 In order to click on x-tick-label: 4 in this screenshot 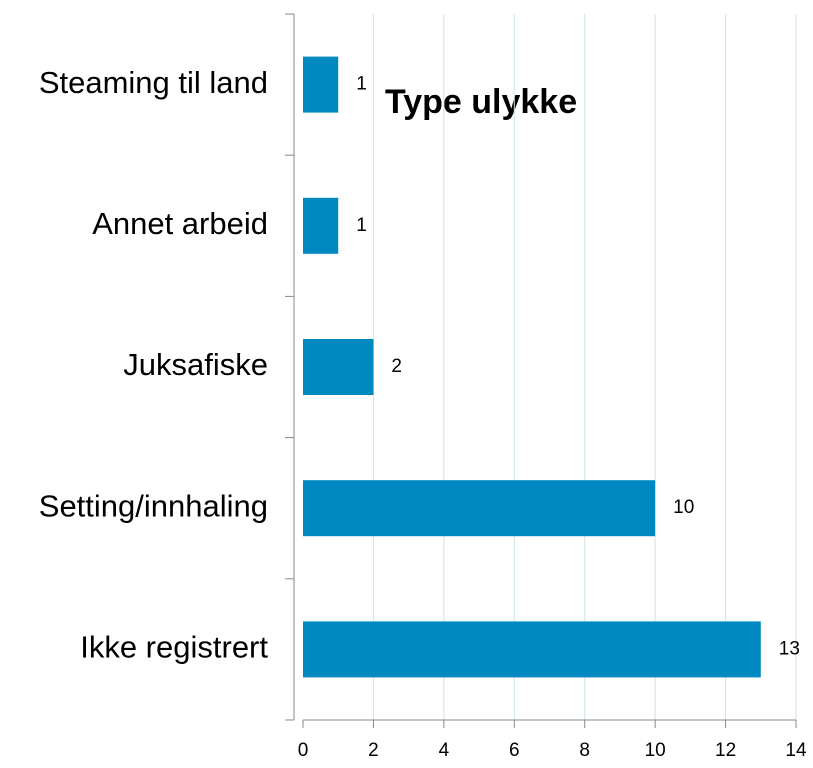, I will do `click(444, 750)`.